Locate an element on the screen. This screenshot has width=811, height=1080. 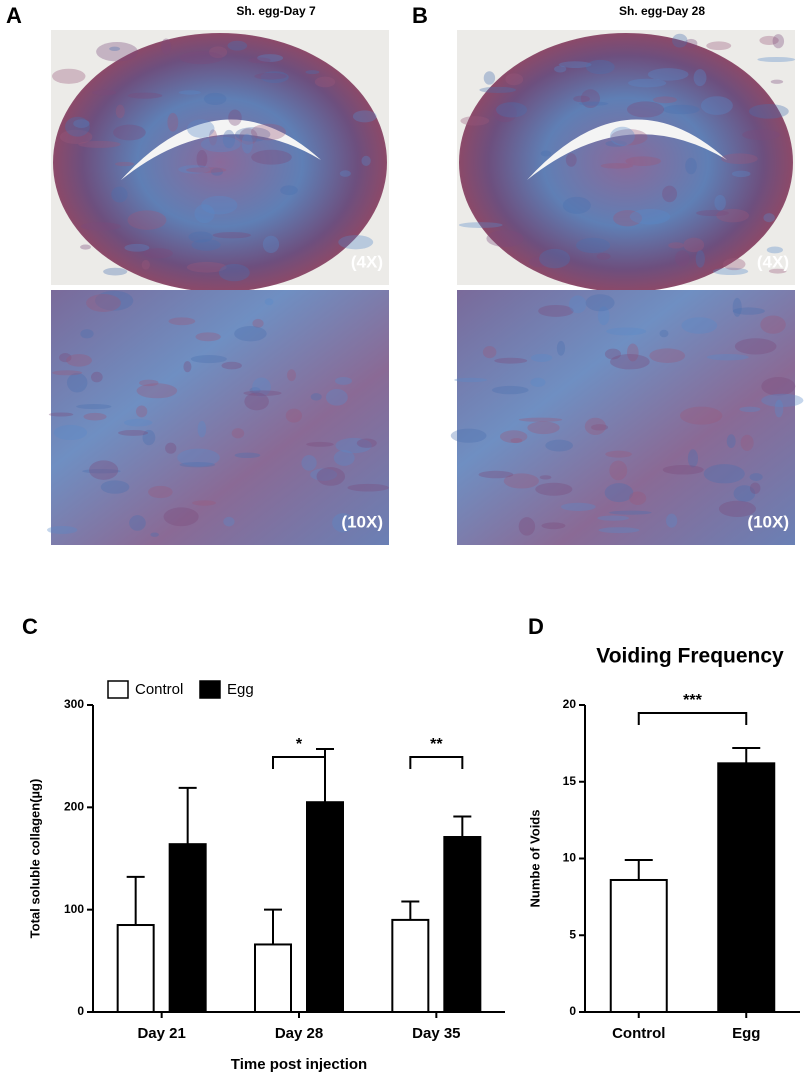
panel-label: B is located at coordinates (420, 15).